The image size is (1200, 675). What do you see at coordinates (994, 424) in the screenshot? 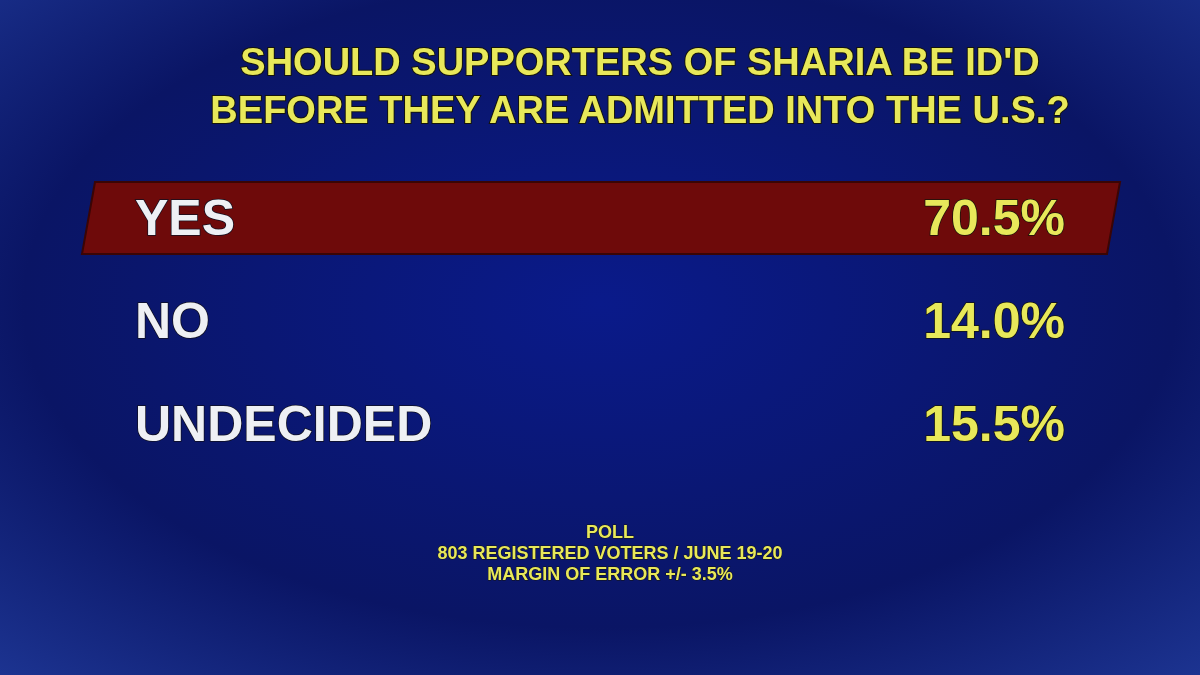
I see `data-label: 15.5%` at bounding box center [994, 424].